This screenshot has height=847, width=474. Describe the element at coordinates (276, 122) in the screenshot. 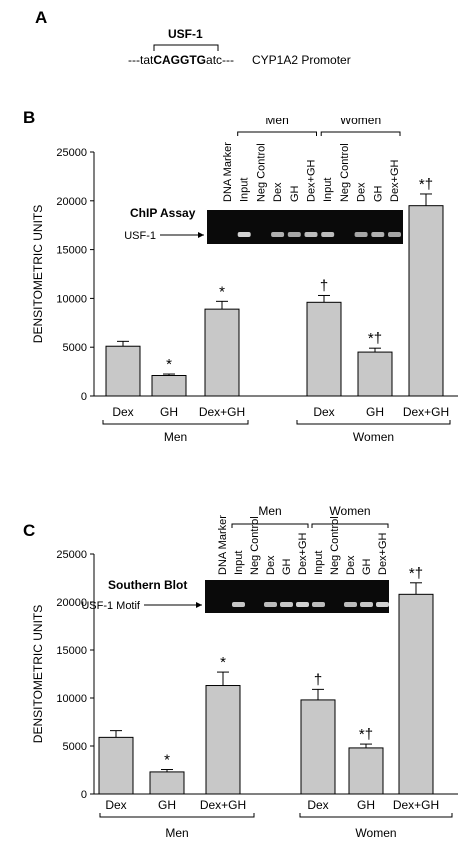

I see `chart0-lane-group-label: Men` at that location.